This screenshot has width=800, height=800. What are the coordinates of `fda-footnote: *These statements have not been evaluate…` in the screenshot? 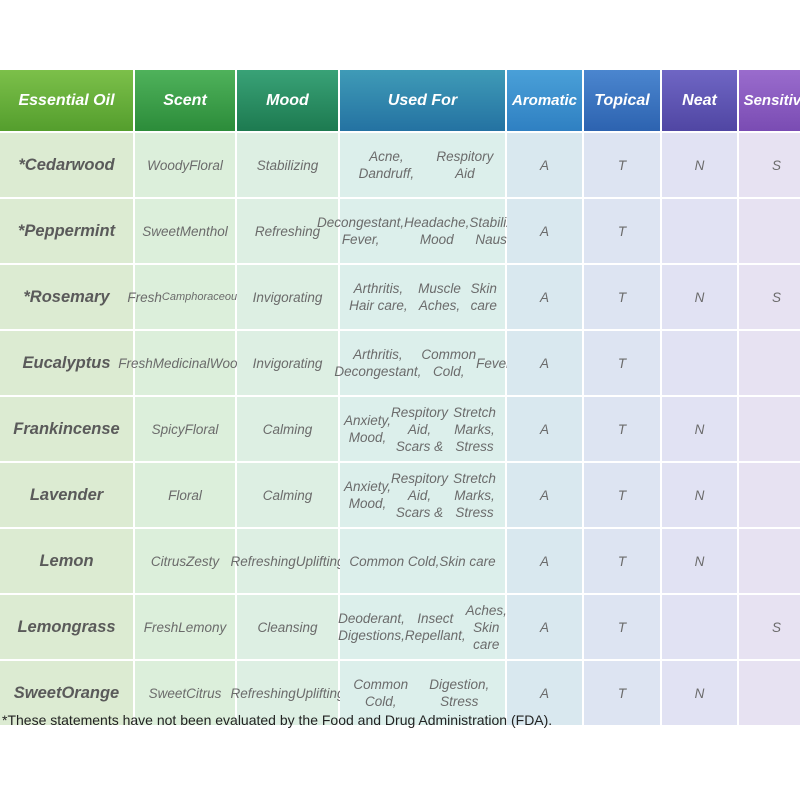 It's located at (277, 720).